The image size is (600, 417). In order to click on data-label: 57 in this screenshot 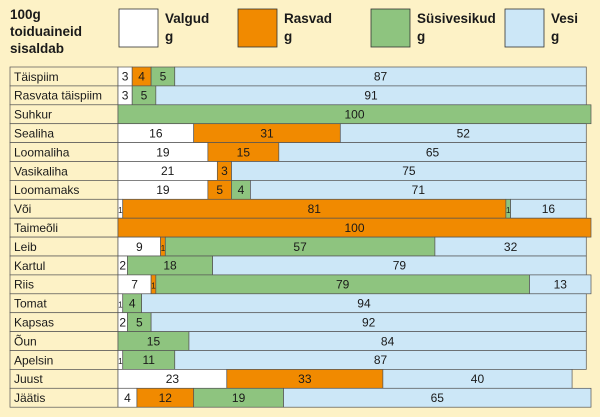, I will do `click(300, 247)`.